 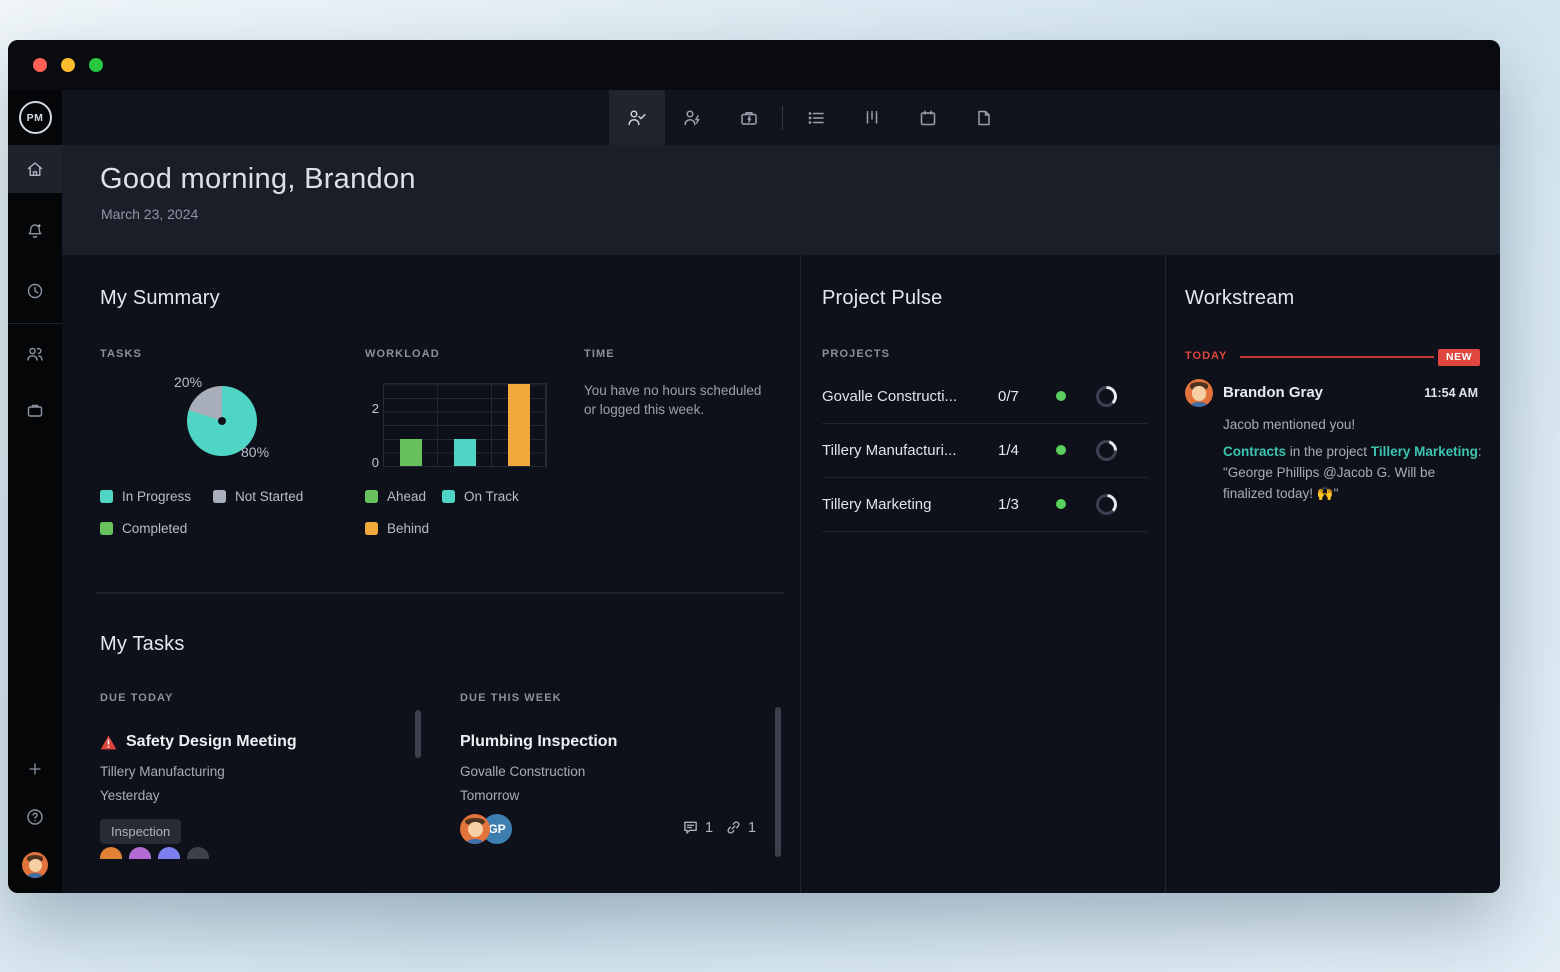 What do you see at coordinates (68, 65) in the screenshot?
I see `minimize-window-button` at bounding box center [68, 65].